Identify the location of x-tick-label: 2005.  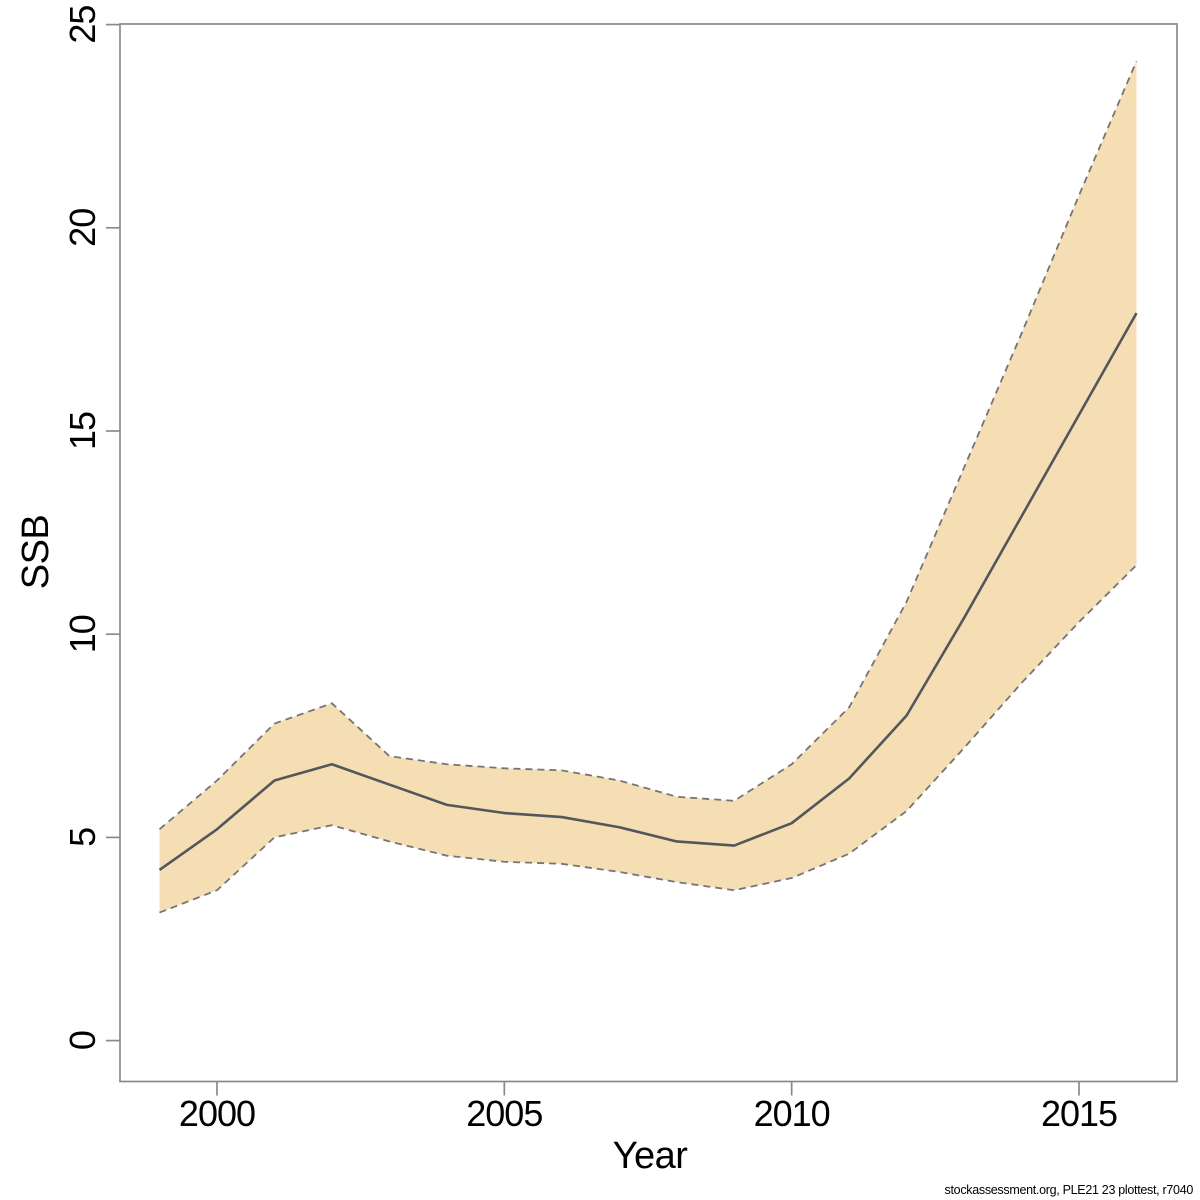
(504, 1113).